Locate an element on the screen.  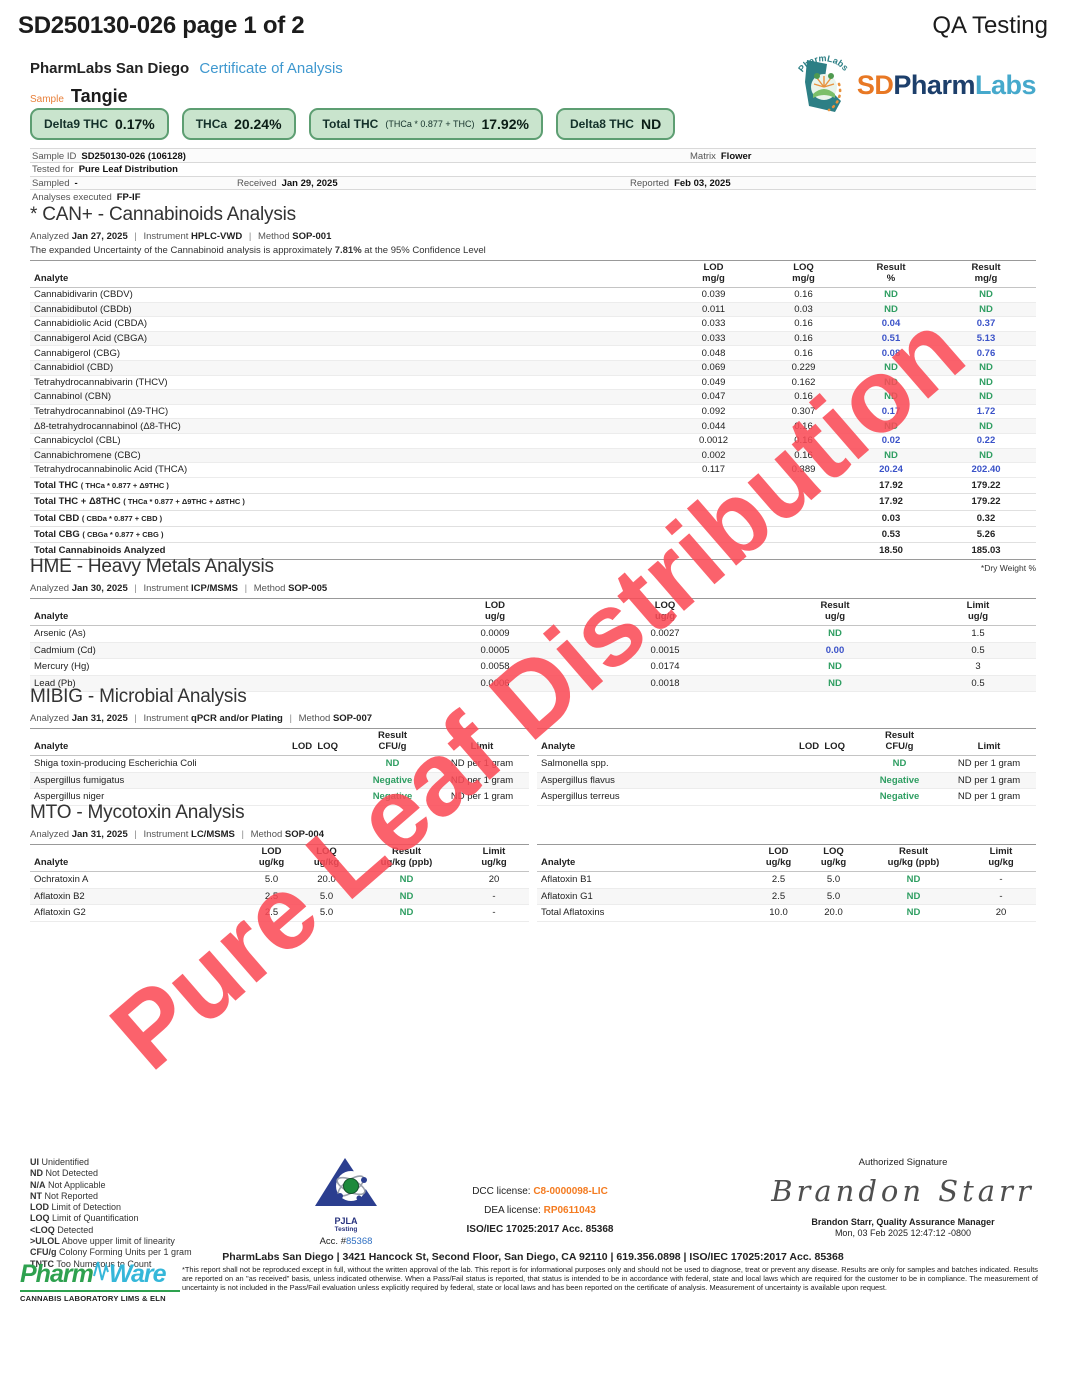
table-row: Cannabichromene (CBC) 0.002 0.16 ND ND is located at coordinates (533, 456).